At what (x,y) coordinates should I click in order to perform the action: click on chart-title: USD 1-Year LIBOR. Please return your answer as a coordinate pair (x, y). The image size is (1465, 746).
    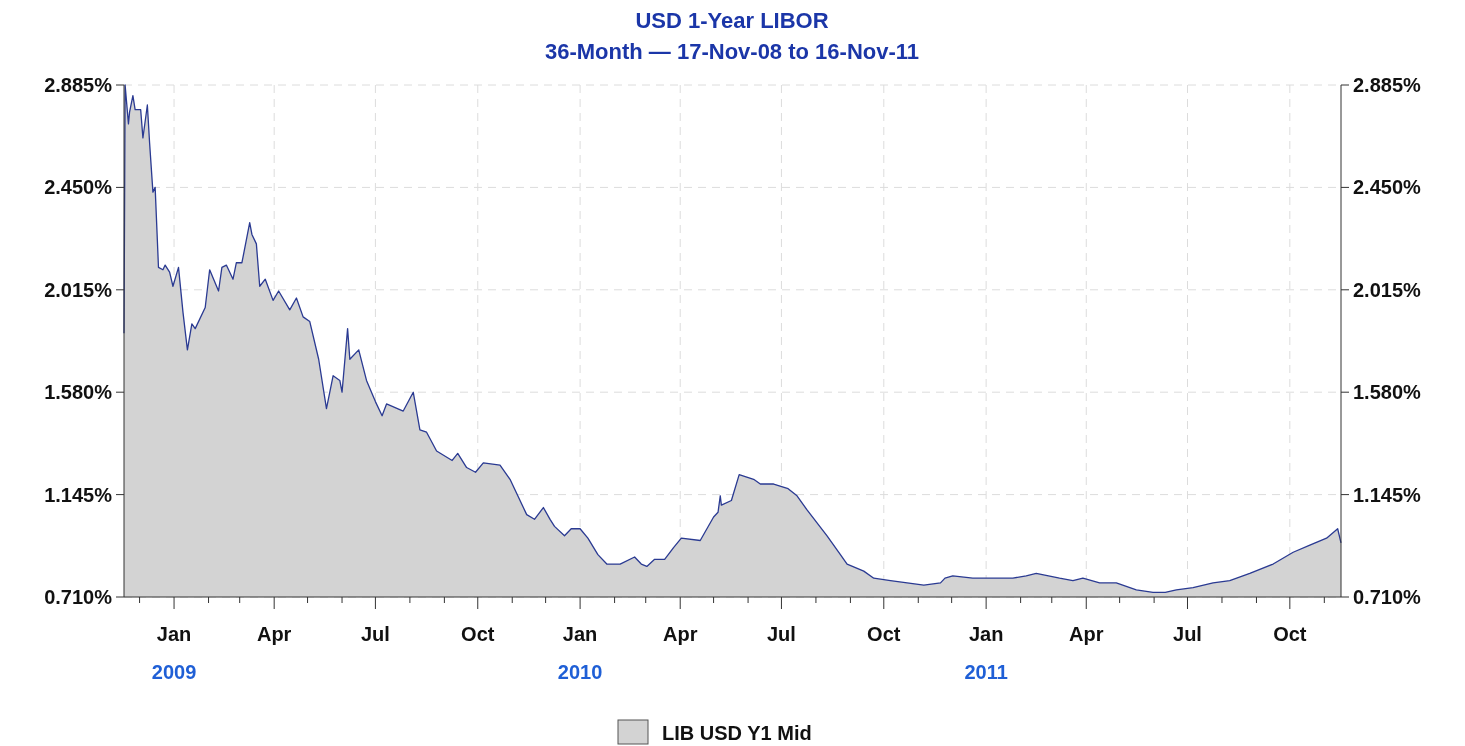
    Looking at the image, I should click on (732, 20).